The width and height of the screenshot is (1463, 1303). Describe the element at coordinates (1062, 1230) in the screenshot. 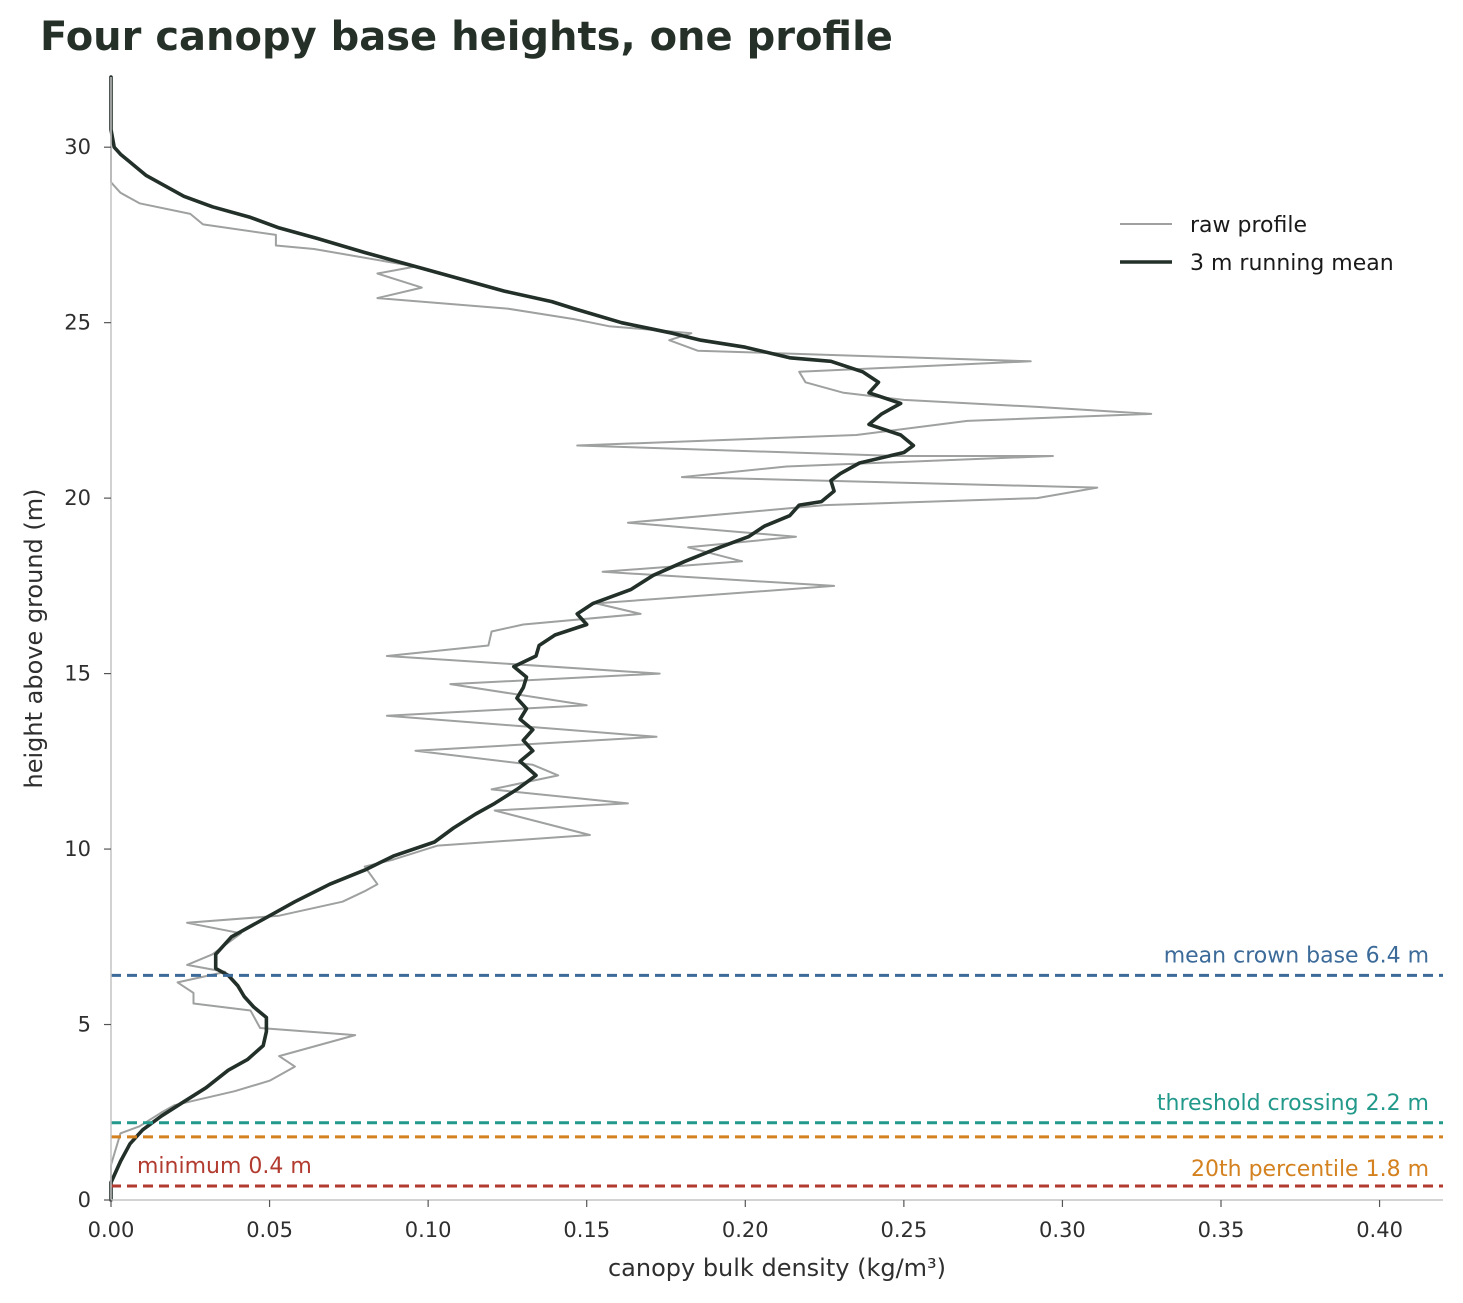

I see `x-tick-label: 0.30` at that location.